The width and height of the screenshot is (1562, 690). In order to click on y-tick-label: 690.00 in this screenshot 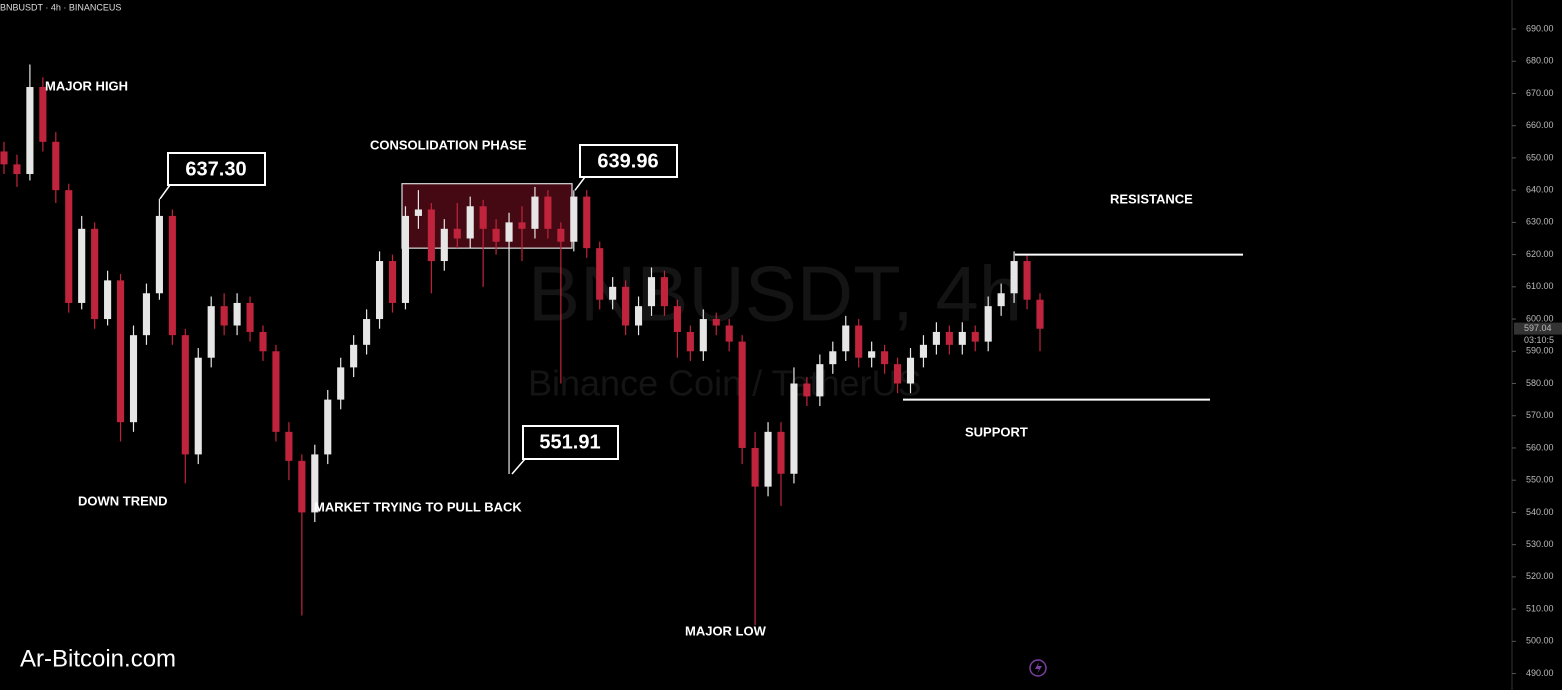, I will do `click(1540, 28)`.